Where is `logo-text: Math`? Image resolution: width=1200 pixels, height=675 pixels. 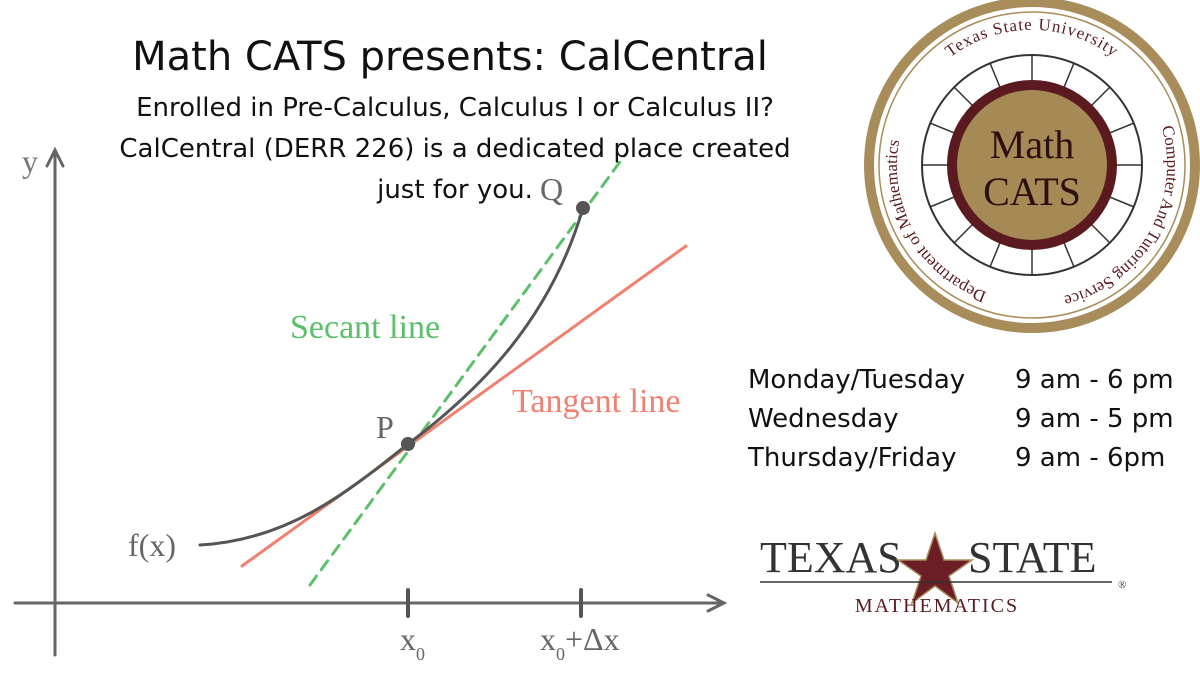 logo-text: Math is located at coordinates (1032, 144).